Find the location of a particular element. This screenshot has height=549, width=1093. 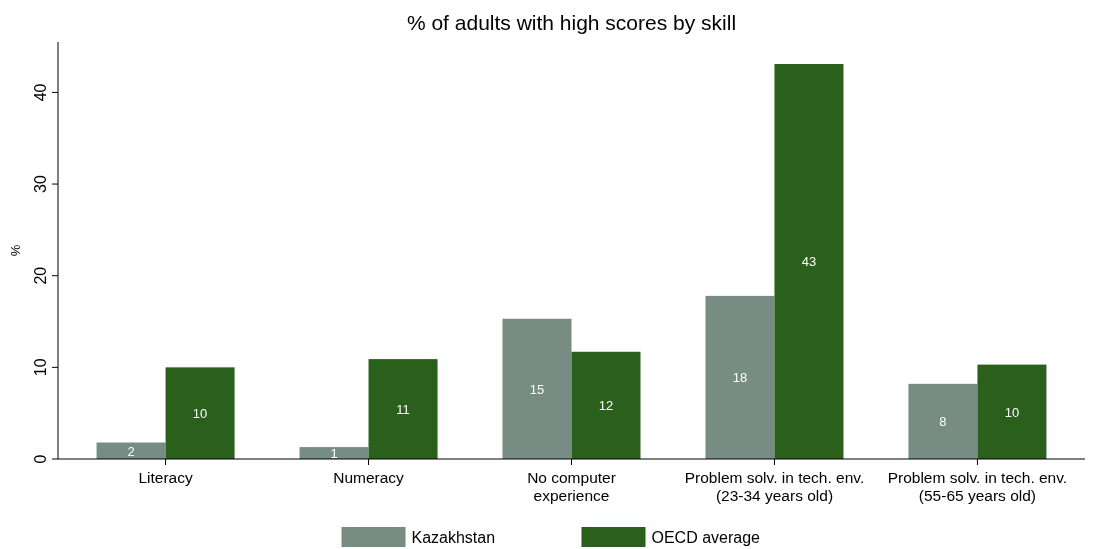

y-axis-title: % is located at coordinates (15, 250).